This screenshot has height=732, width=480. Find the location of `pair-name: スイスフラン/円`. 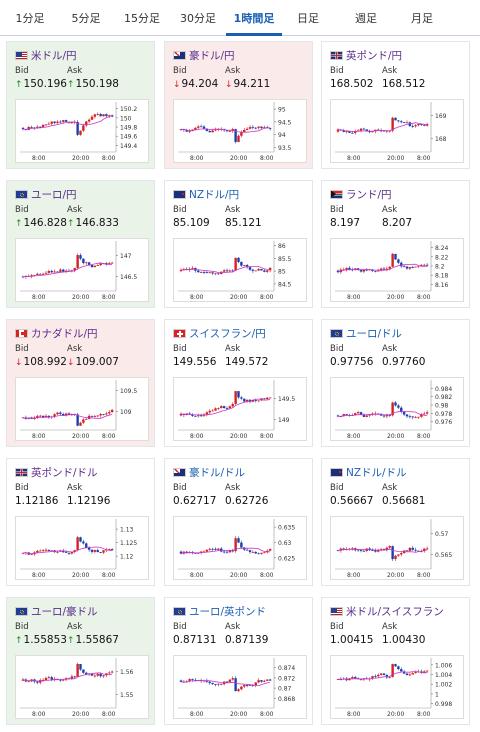

pair-name: スイスフラン/円 is located at coordinates (227, 333).